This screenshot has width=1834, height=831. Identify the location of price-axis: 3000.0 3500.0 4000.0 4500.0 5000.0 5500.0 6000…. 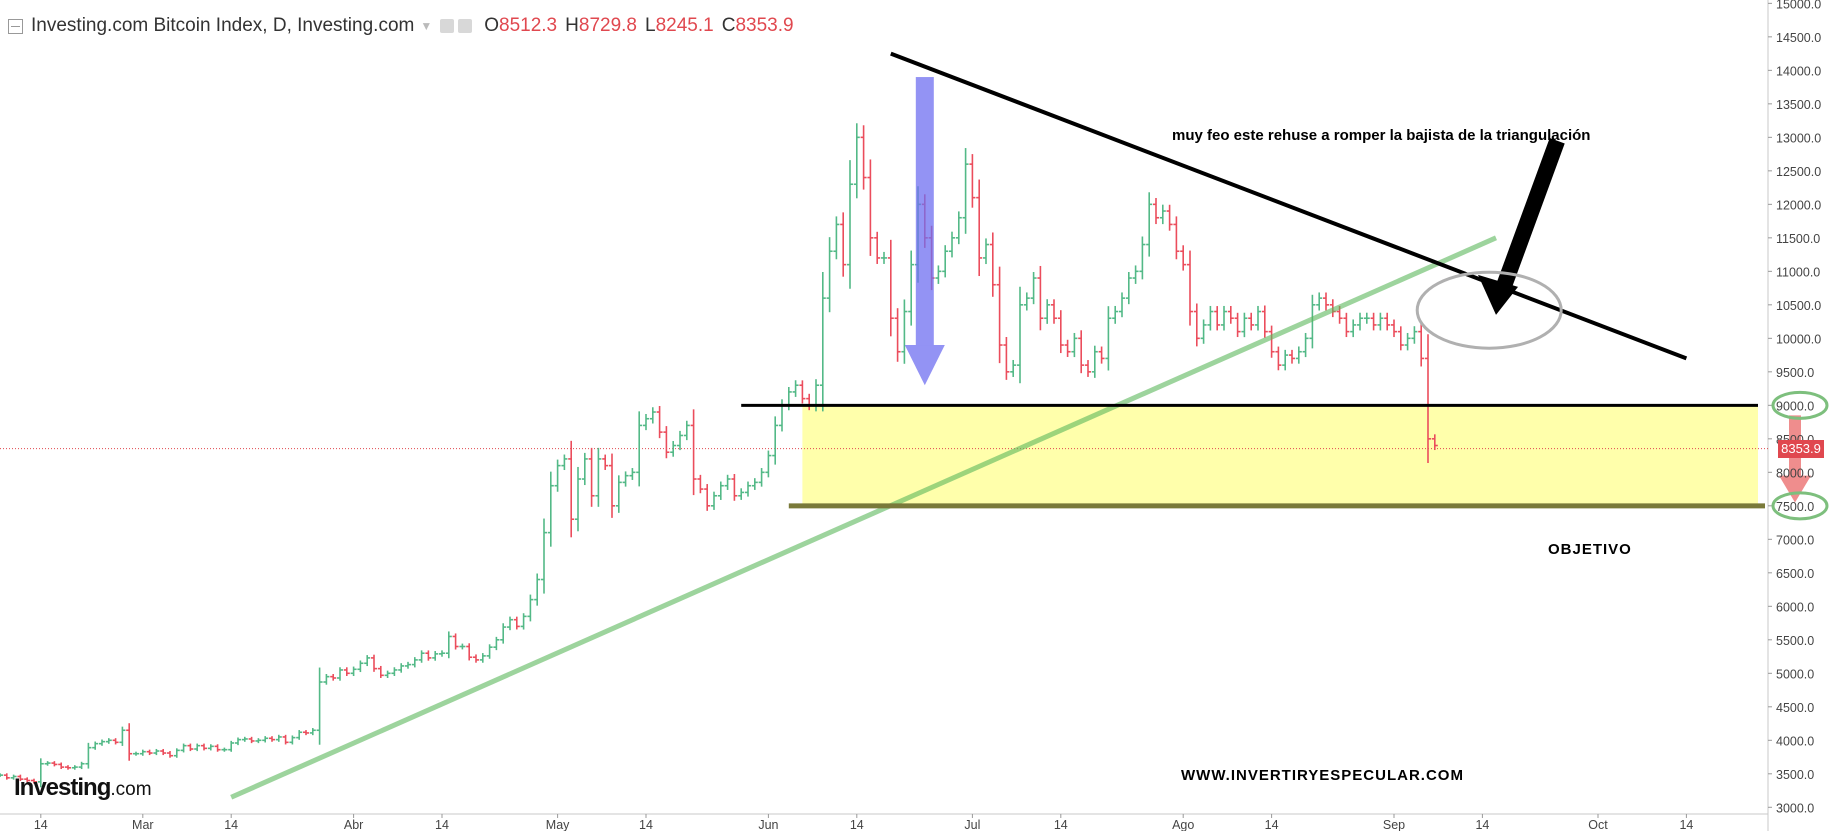
(1798, 407).